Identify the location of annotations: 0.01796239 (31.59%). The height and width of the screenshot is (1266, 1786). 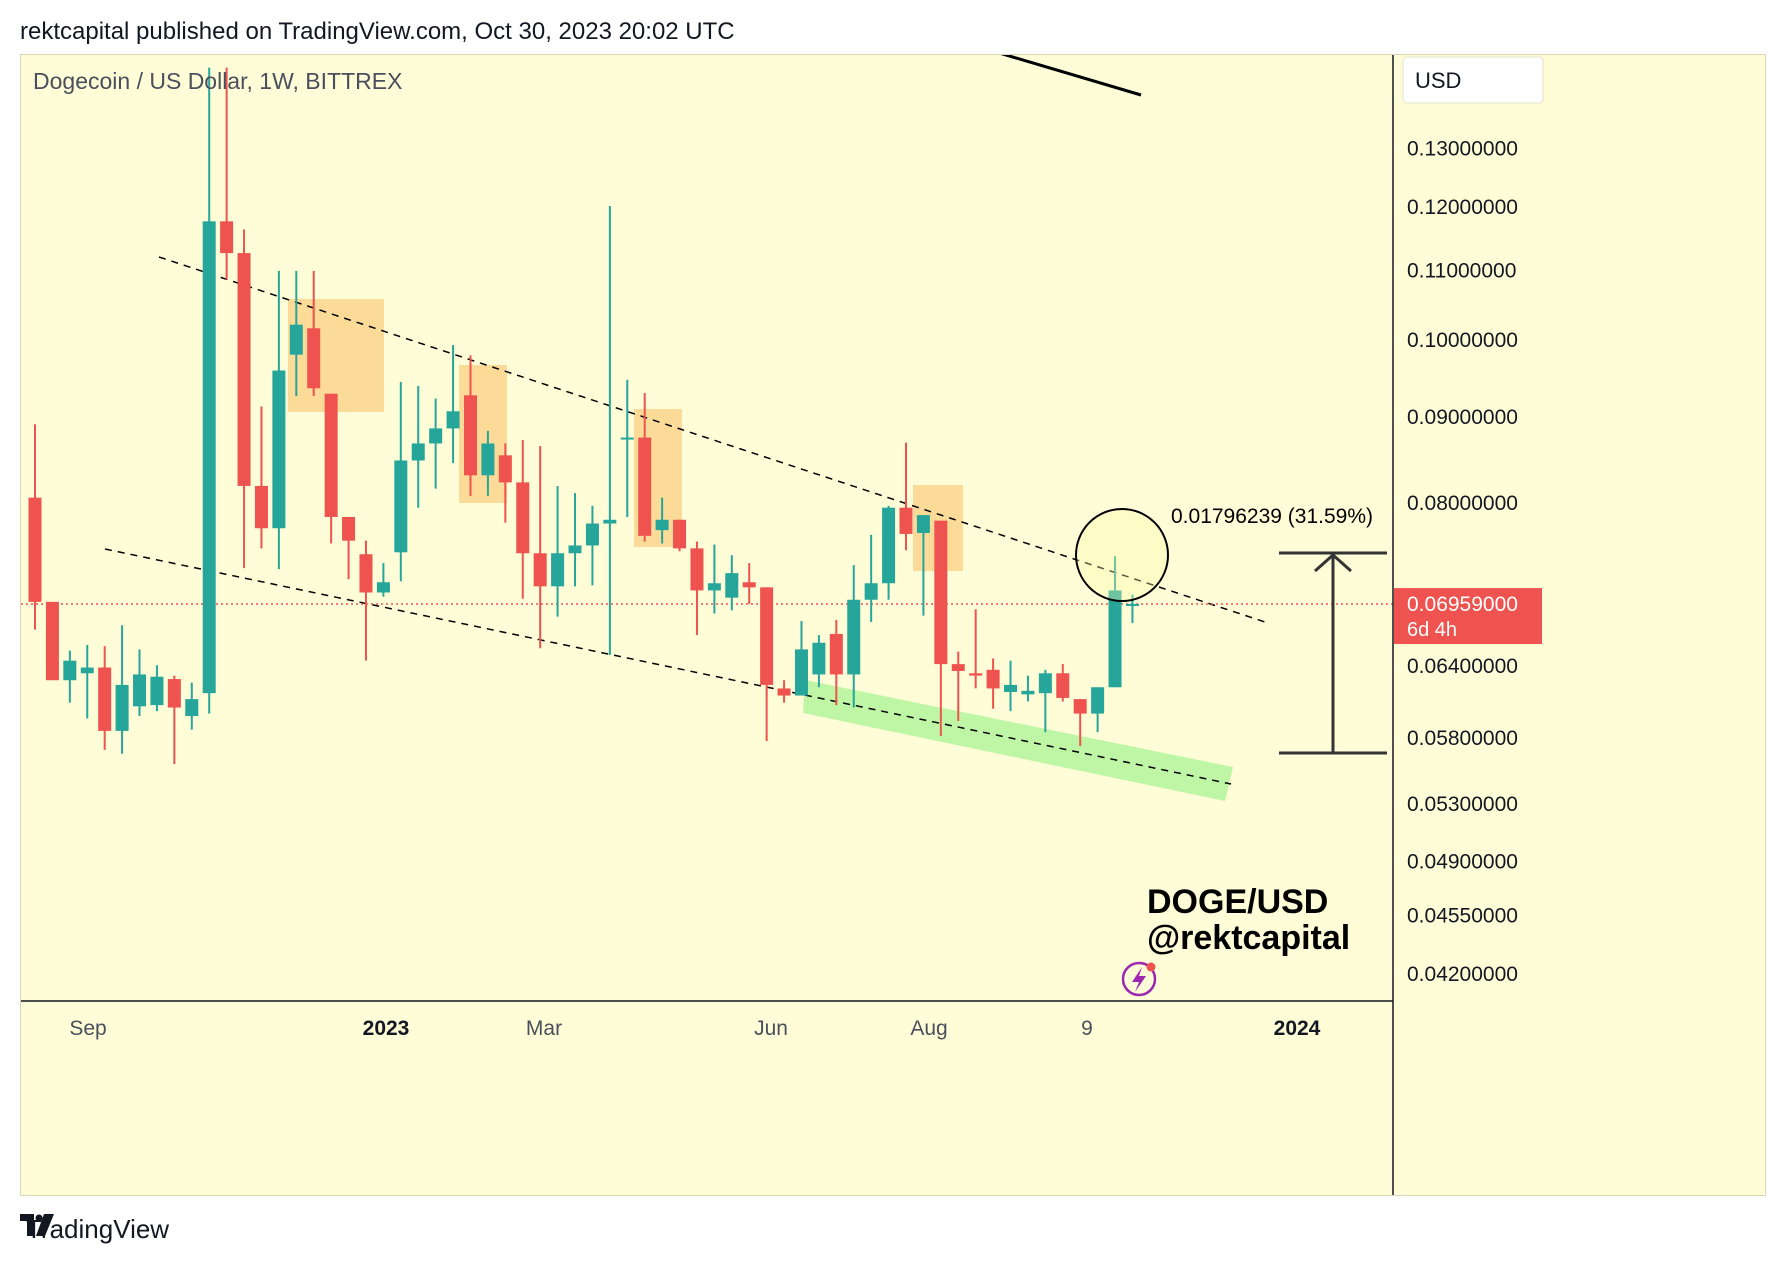
(1231, 630).